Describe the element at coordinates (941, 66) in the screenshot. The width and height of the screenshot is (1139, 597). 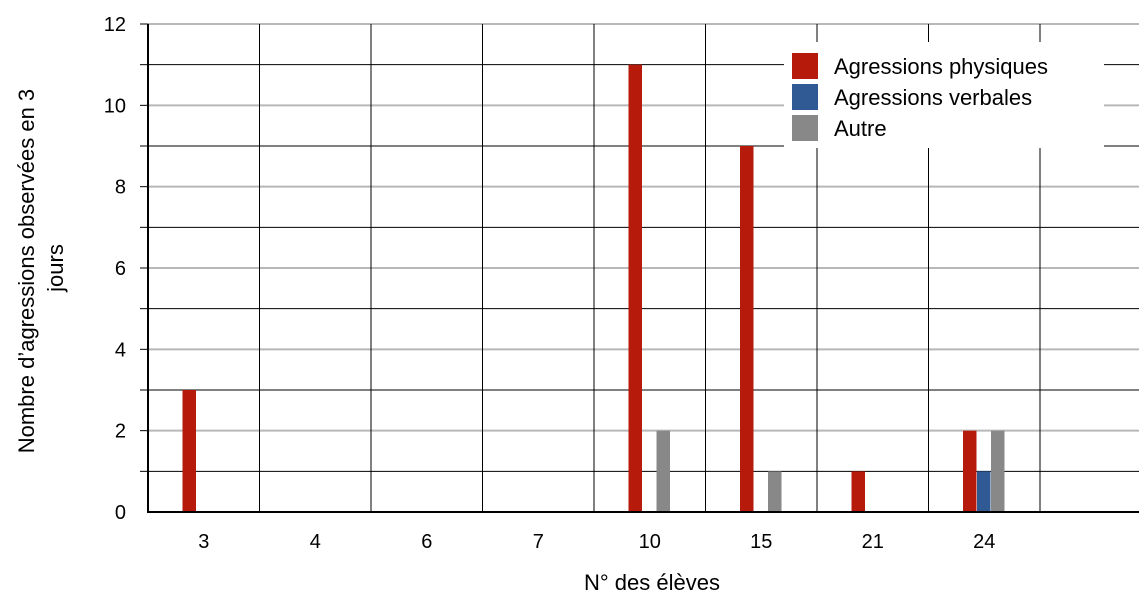
I see `legend-label-physical: Agressions physiques` at that location.